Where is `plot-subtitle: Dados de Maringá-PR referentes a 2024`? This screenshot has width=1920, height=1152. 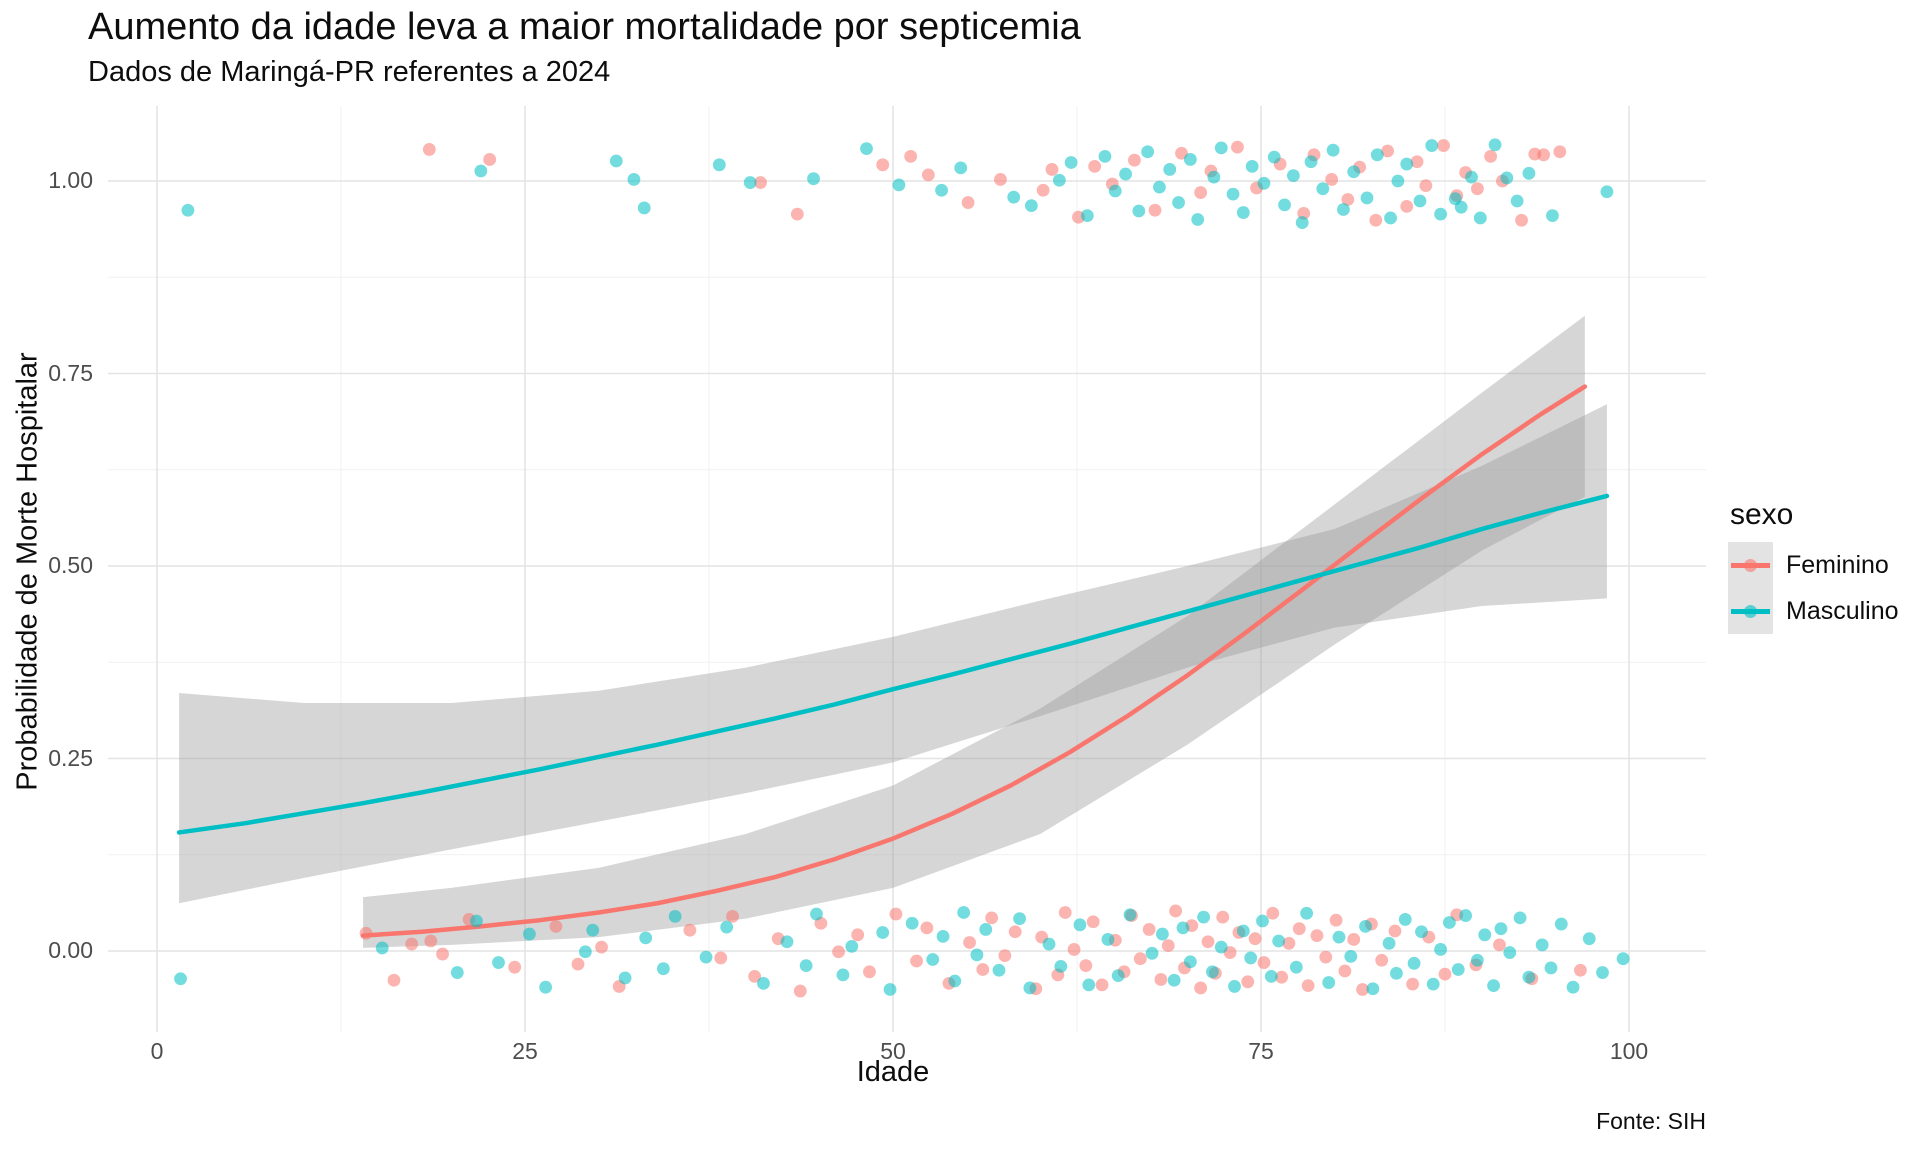 plot-subtitle: Dados de Maringá-PR referentes a 2024 is located at coordinates (349, 72).